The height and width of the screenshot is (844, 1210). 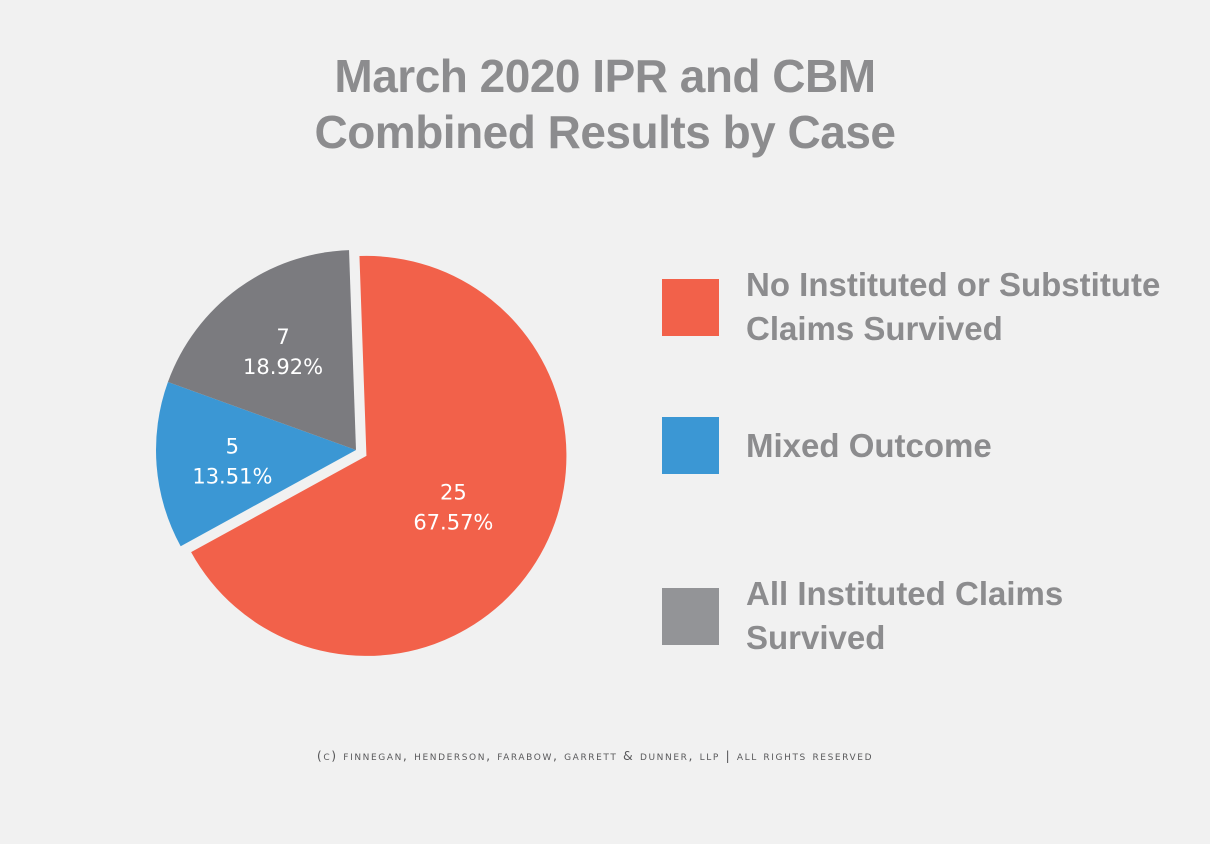 I want to click on legend-label-line: Survived, so click(x=816, y=637).